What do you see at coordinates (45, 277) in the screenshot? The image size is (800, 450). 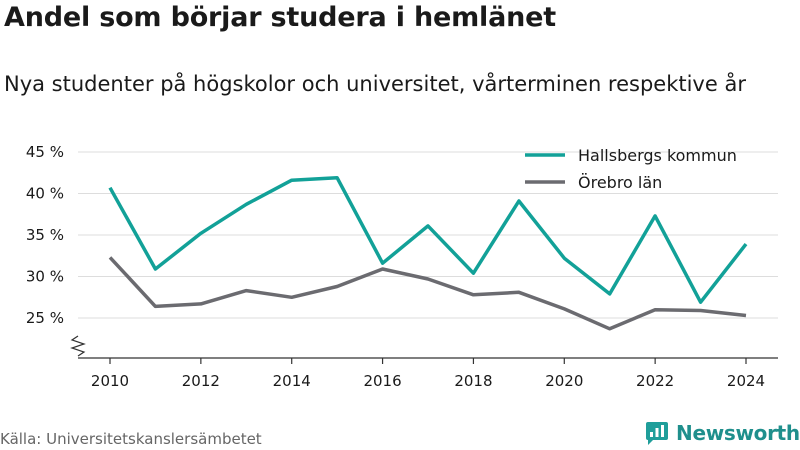 I see `y-tick-label: 30 %` at bounding box center [45, 277].